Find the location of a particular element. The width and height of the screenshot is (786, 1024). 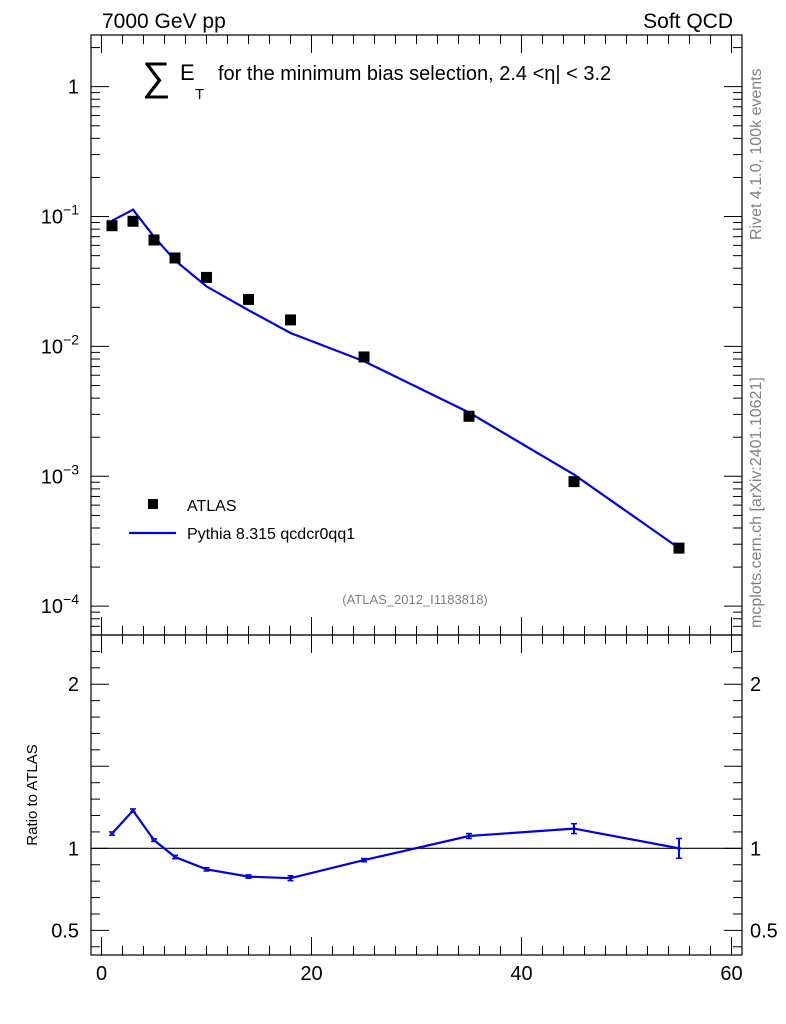

header-right-label: Soft QCD is located at coordinates (688, 21).